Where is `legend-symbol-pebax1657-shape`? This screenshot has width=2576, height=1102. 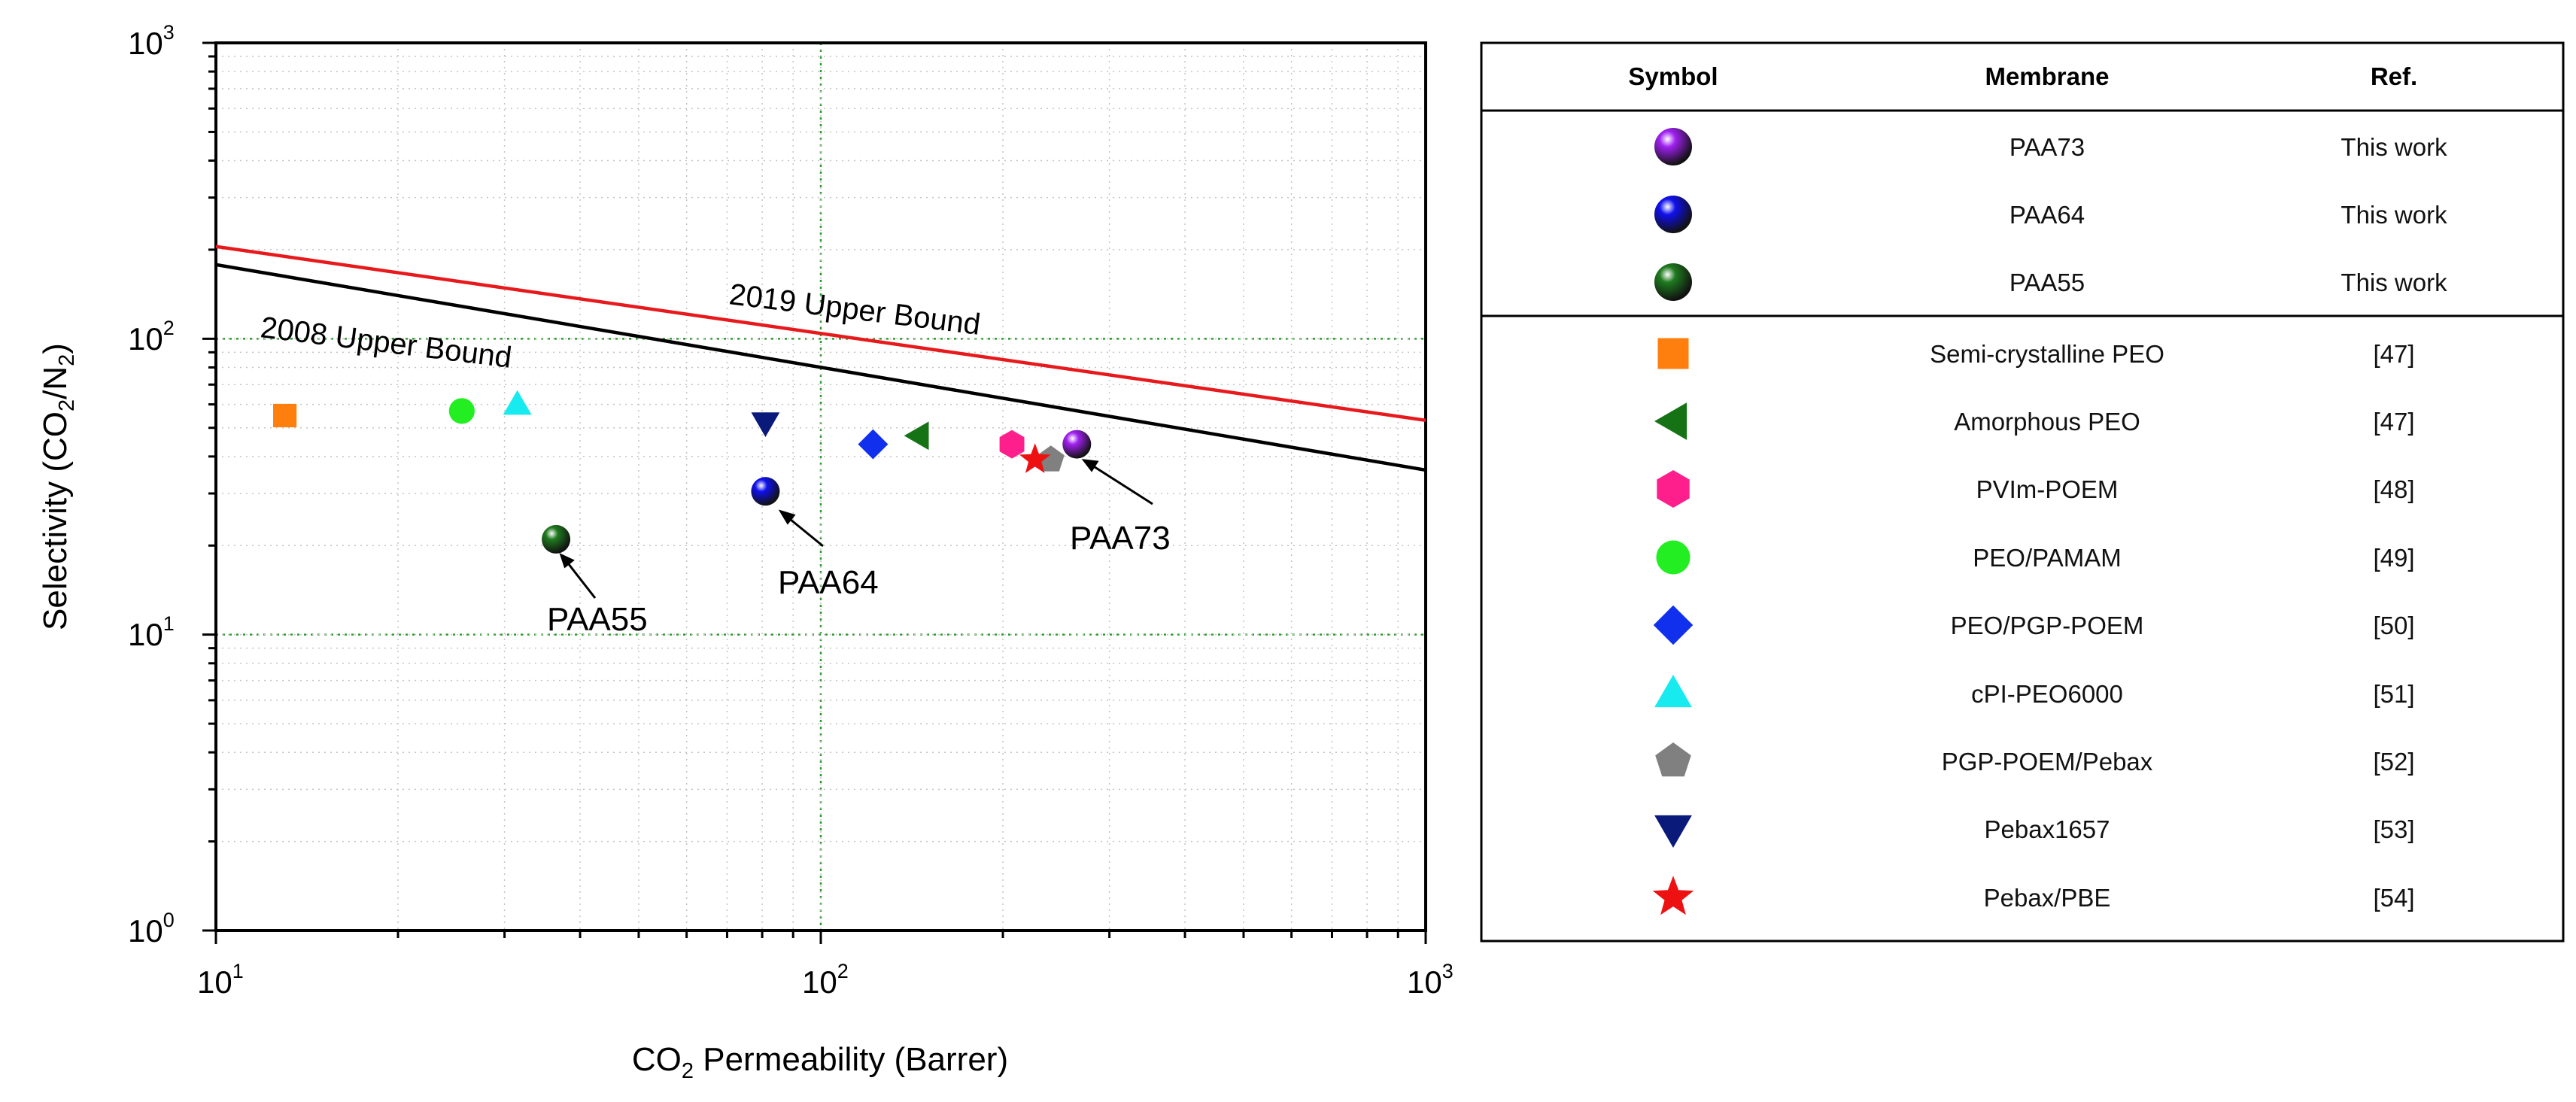 legend-symbol-pebax1657-shape is located at coordinates (1673, 831).